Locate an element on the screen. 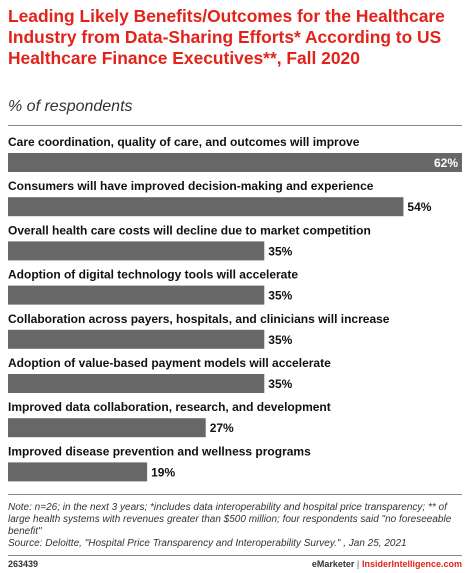  header-divider is located at coordinates (235, 125).